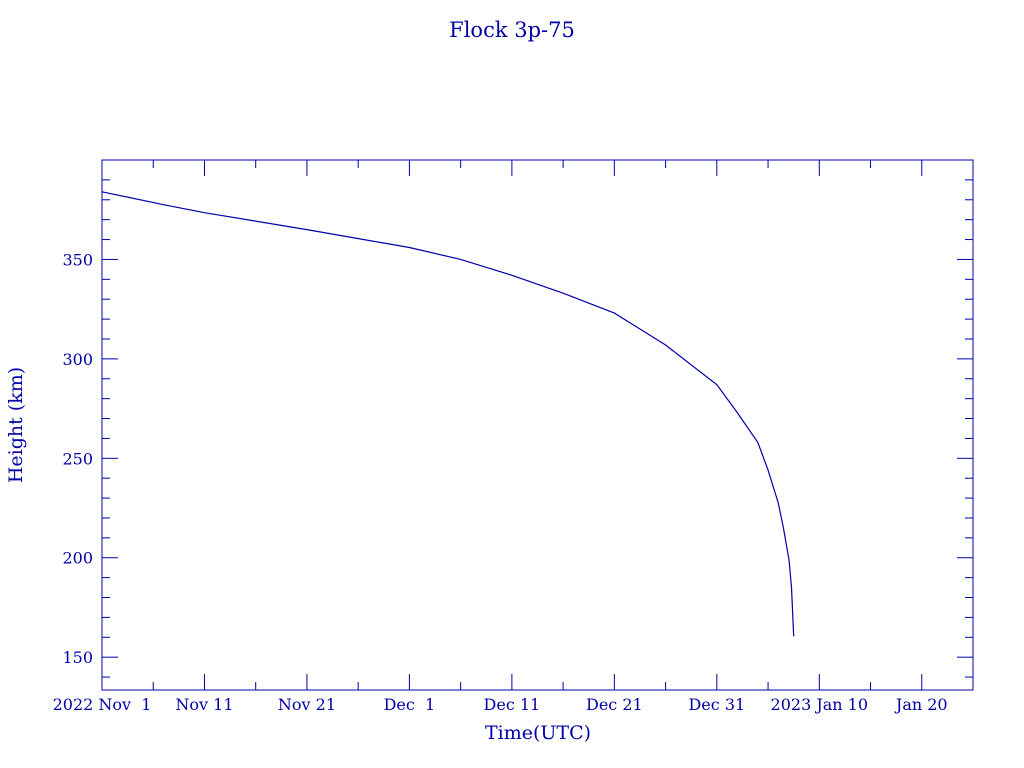  I want to click on y-tick-labels: 150 200 250 300 350, so click(77, 458).